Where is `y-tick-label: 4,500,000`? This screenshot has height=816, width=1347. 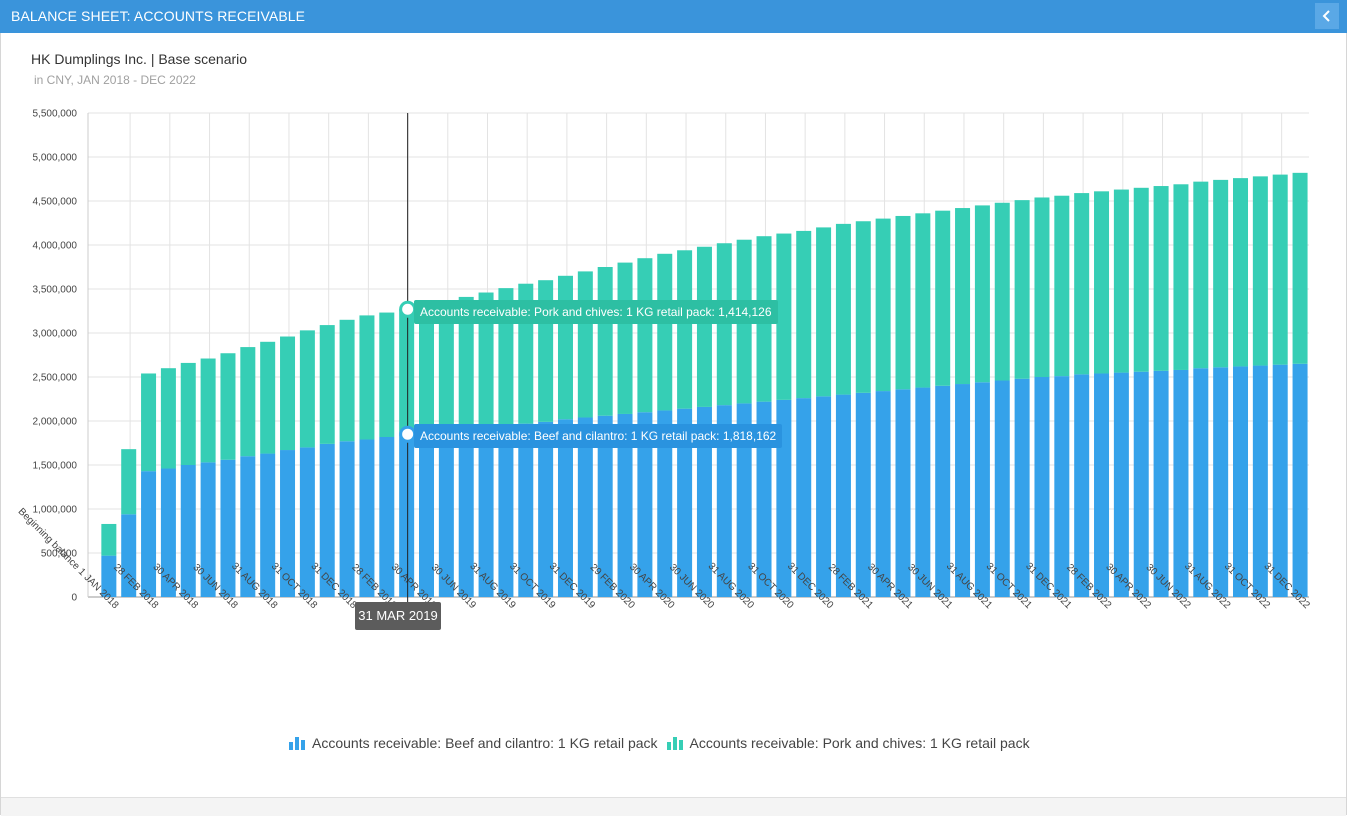 y-tick-label: 4,500,000 is located at coordinates (55, 202).